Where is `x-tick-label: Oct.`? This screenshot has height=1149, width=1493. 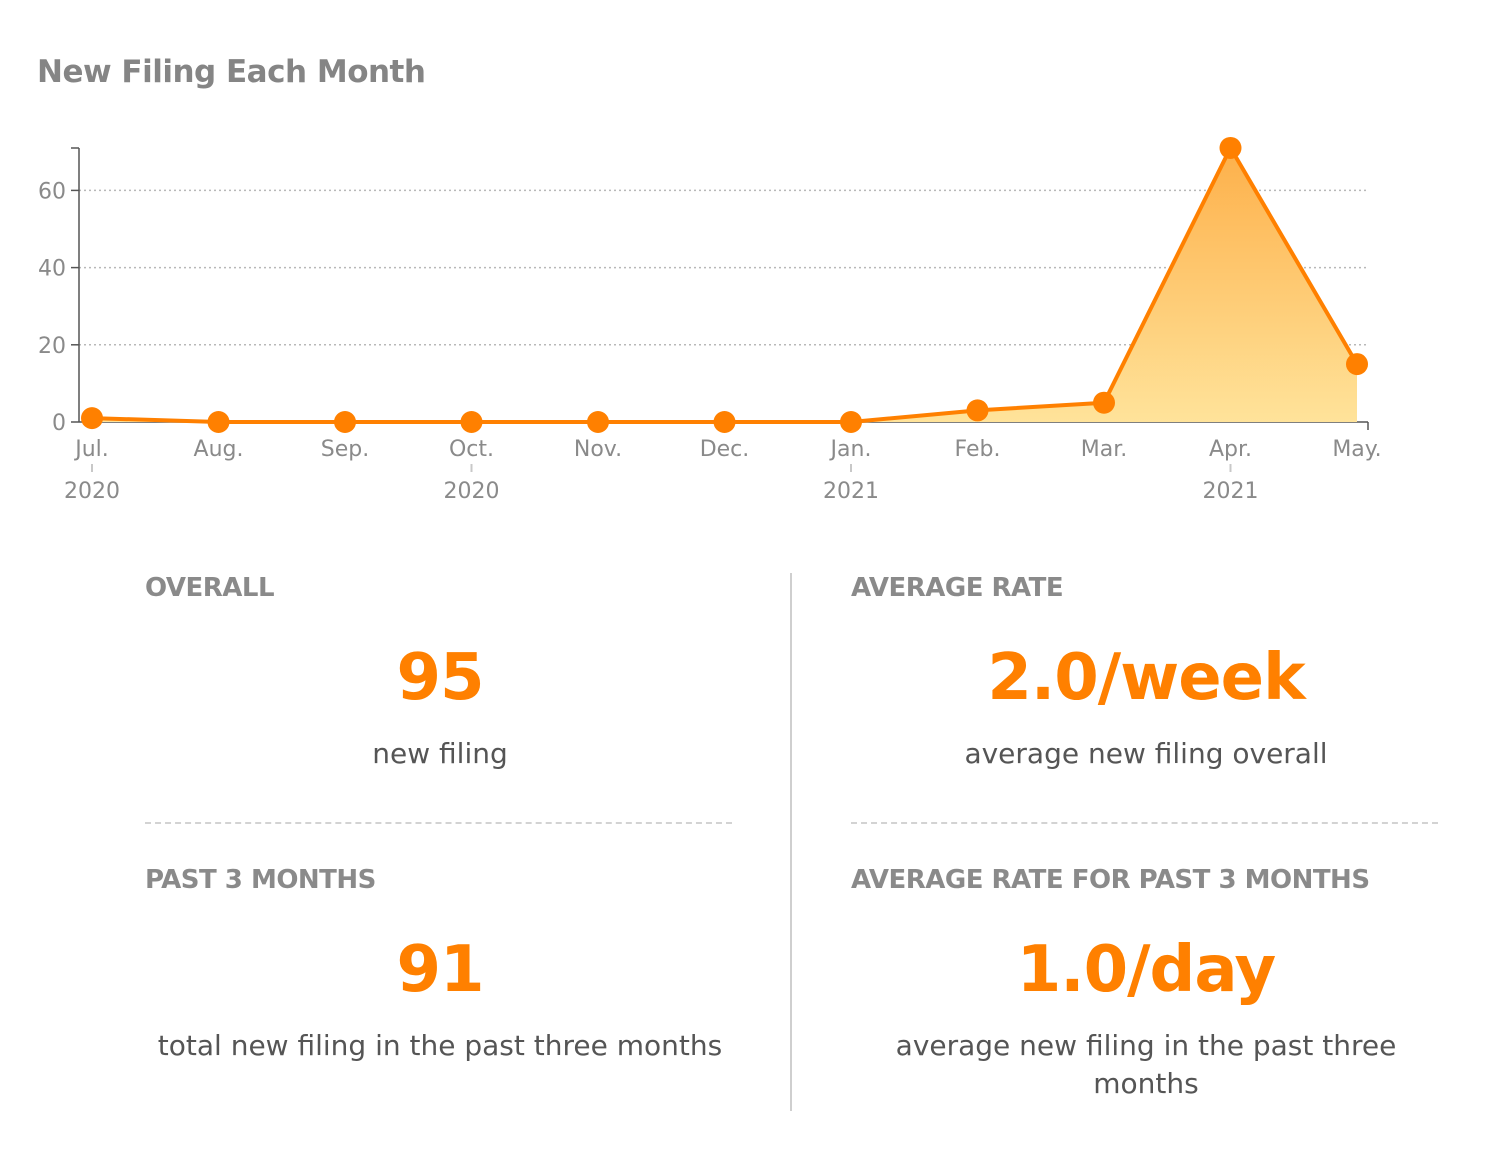
x-tick-label: Oct. is located at coordinates (471, 449).